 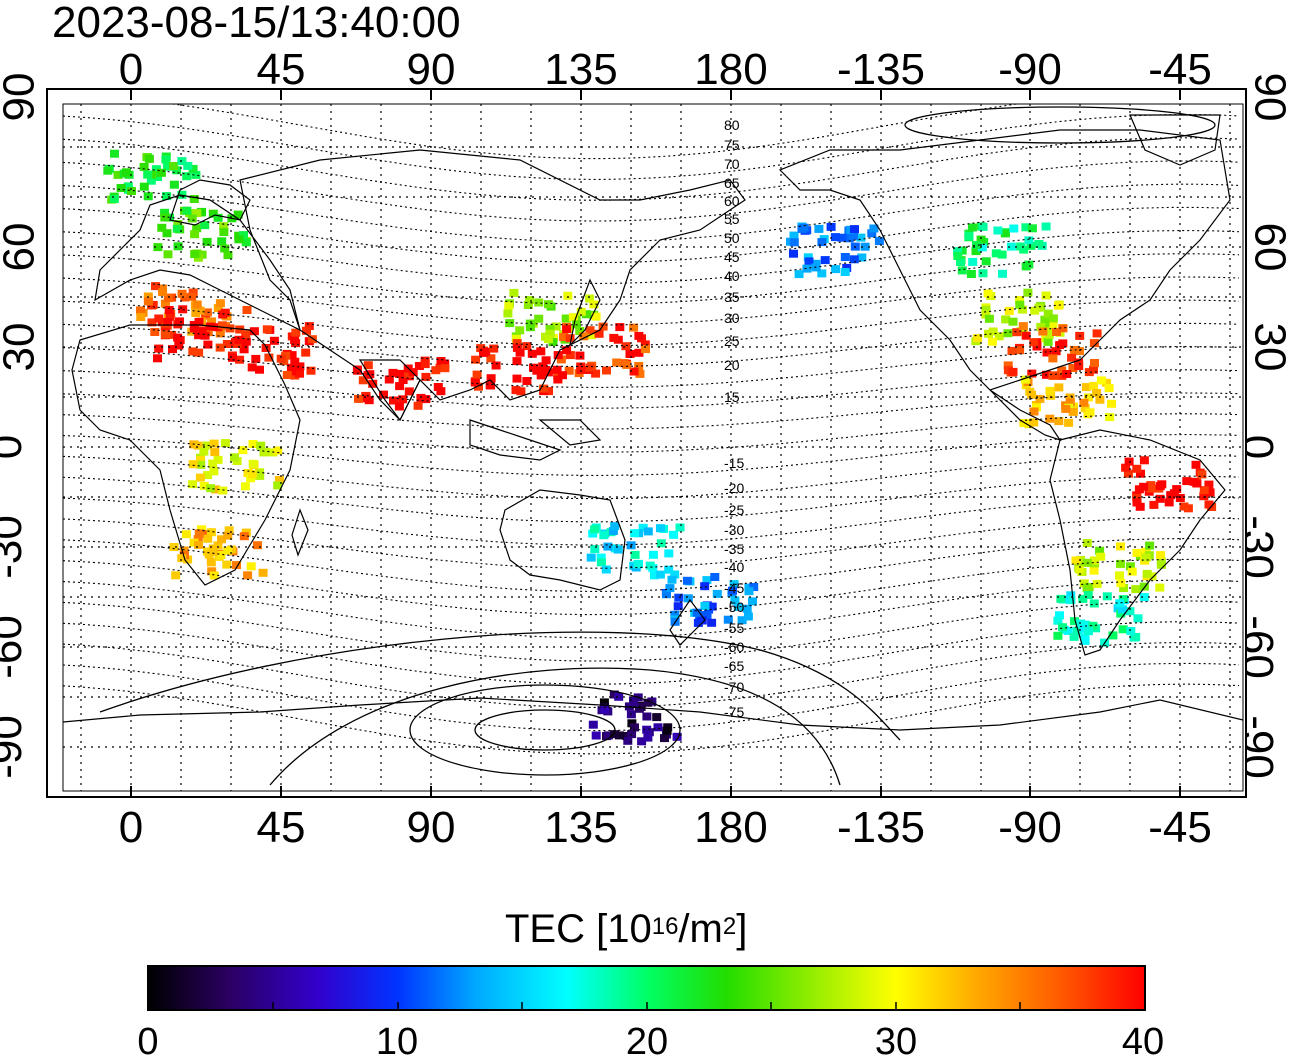 I want to click on colorbar-title-text: ], so click(x=742, y=929).